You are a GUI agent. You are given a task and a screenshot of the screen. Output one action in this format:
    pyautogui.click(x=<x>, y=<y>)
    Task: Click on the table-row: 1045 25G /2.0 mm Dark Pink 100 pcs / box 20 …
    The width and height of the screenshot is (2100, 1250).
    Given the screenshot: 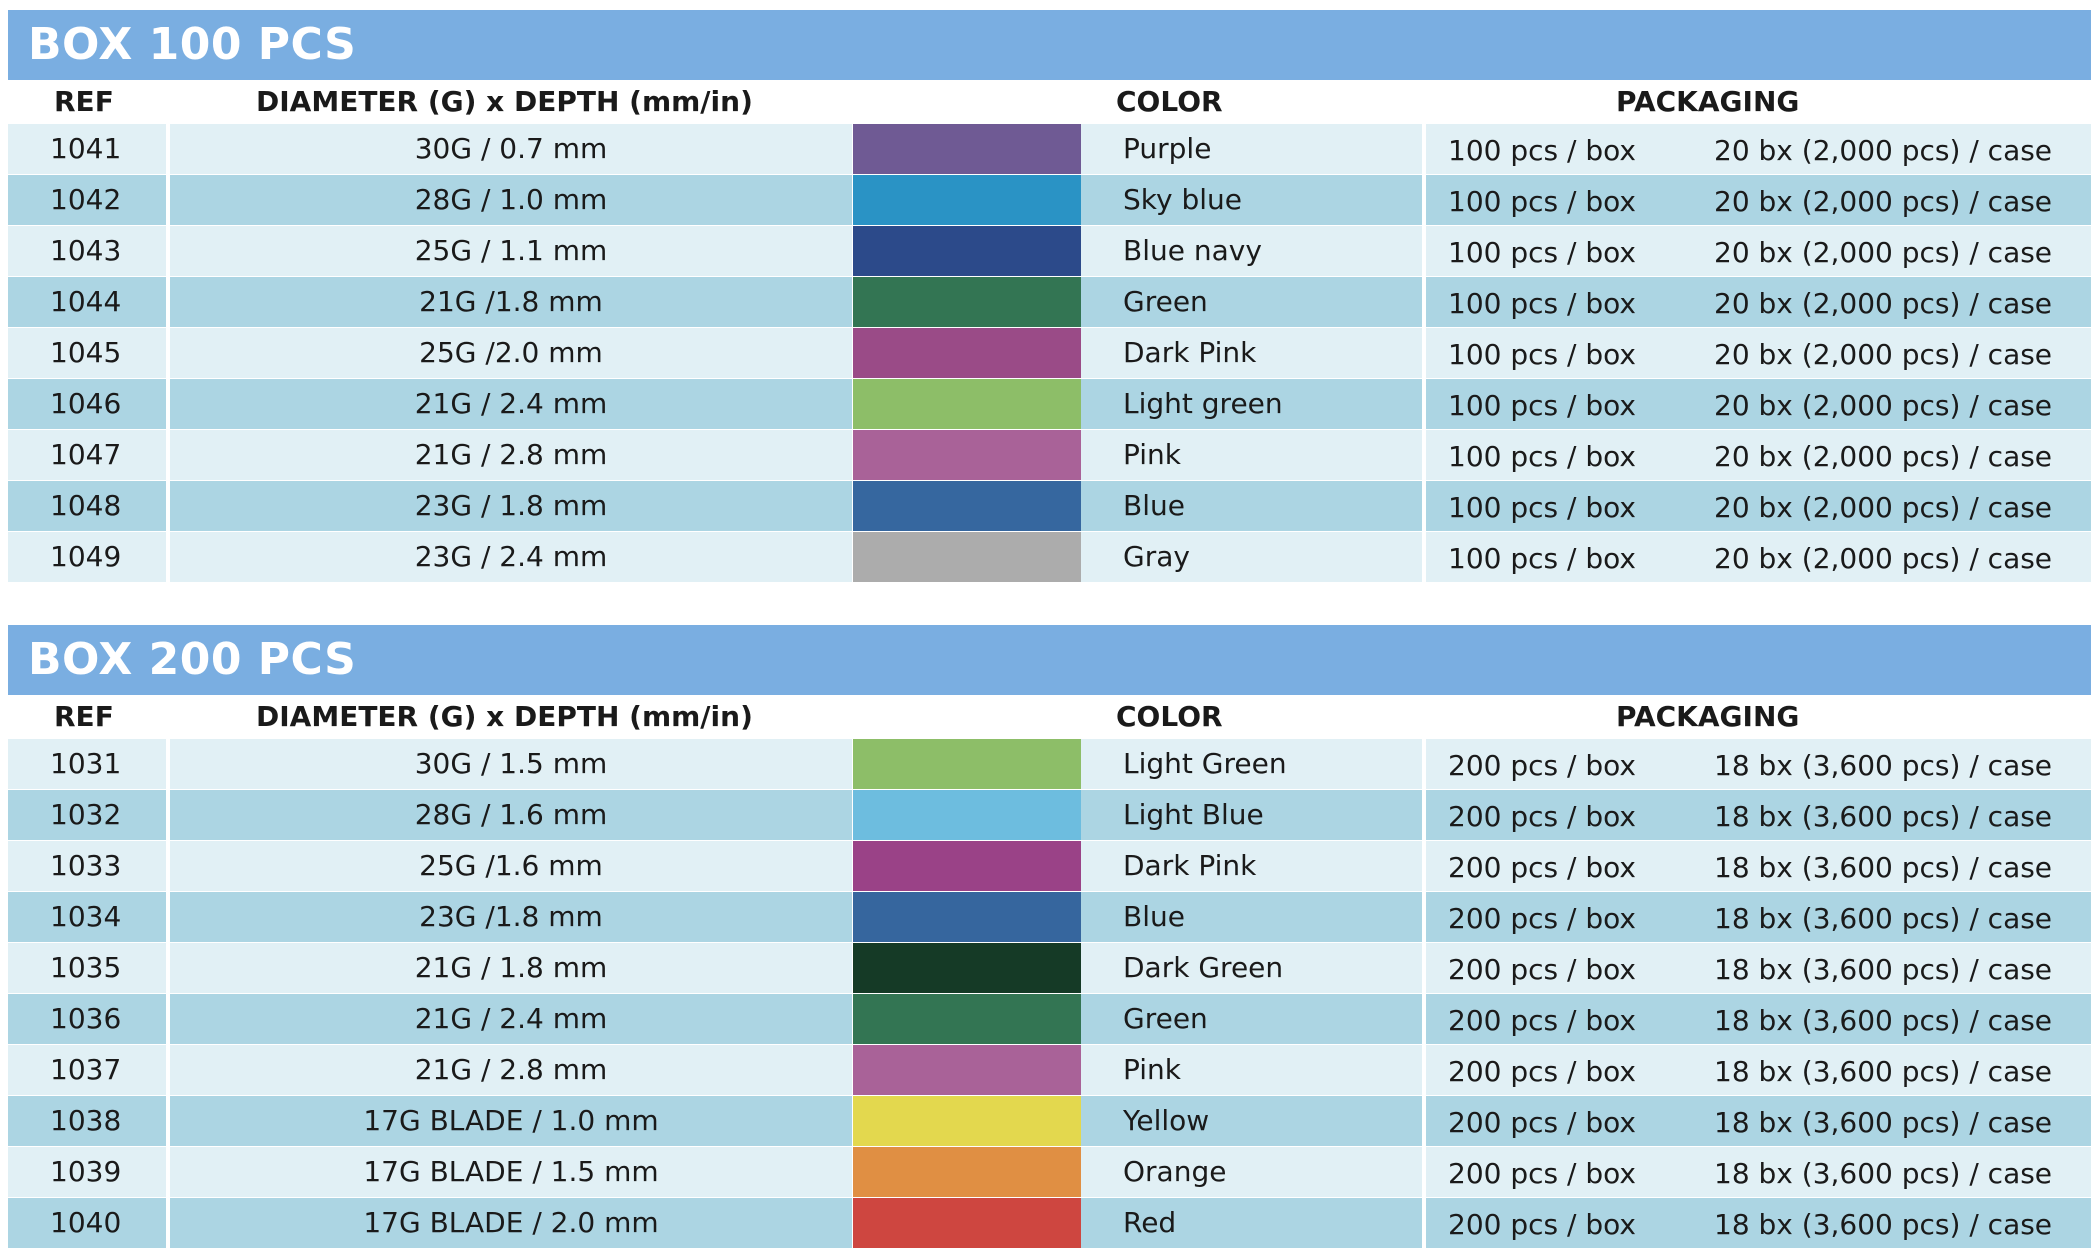 What is the action you would take?
    pyautogui.click(x=1049, y=353)
    